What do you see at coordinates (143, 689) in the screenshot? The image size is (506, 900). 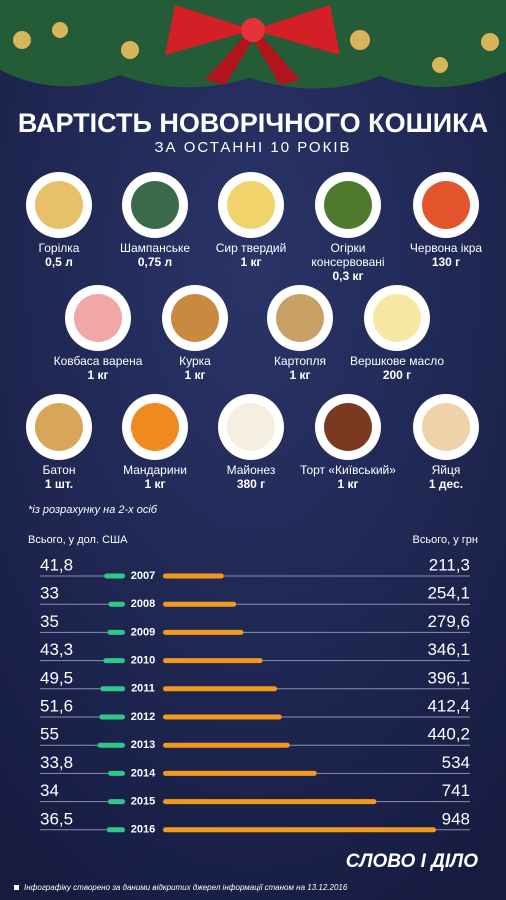 I see `year-label: 2011` at bounding box center [143, 689].